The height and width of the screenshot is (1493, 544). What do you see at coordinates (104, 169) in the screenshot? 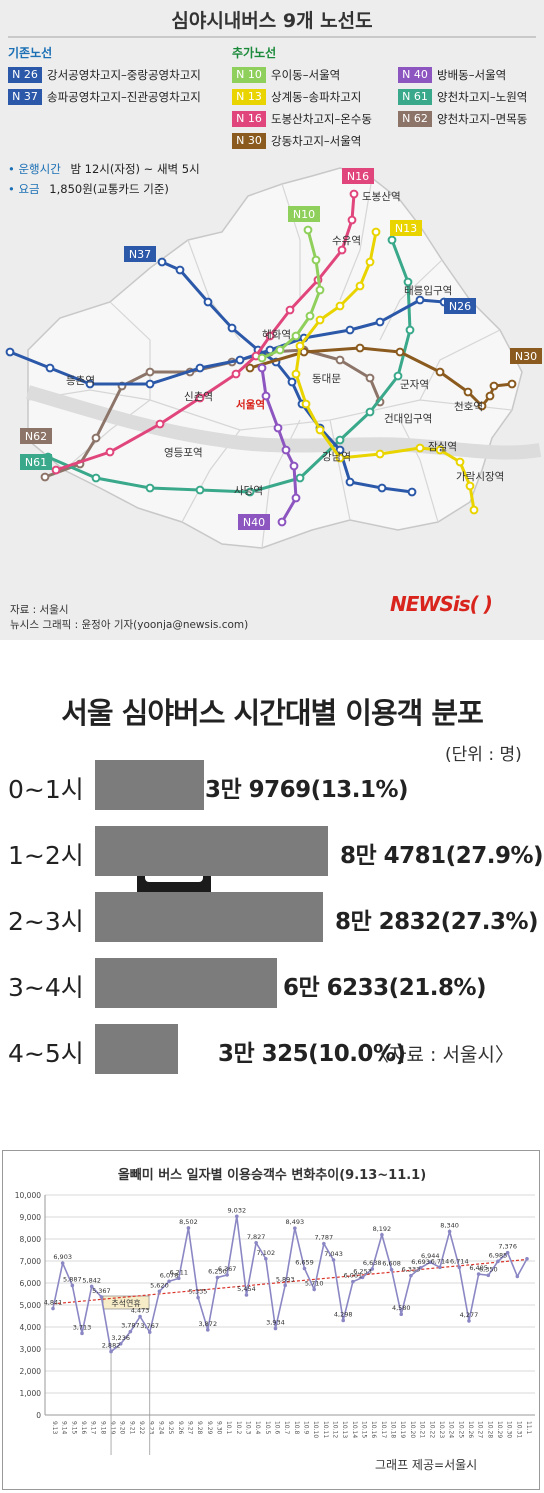
I see `operating-hours: • 운행시간 밤 12시(자정) ~ 새벽 5시` at bounding box center [104, 169].